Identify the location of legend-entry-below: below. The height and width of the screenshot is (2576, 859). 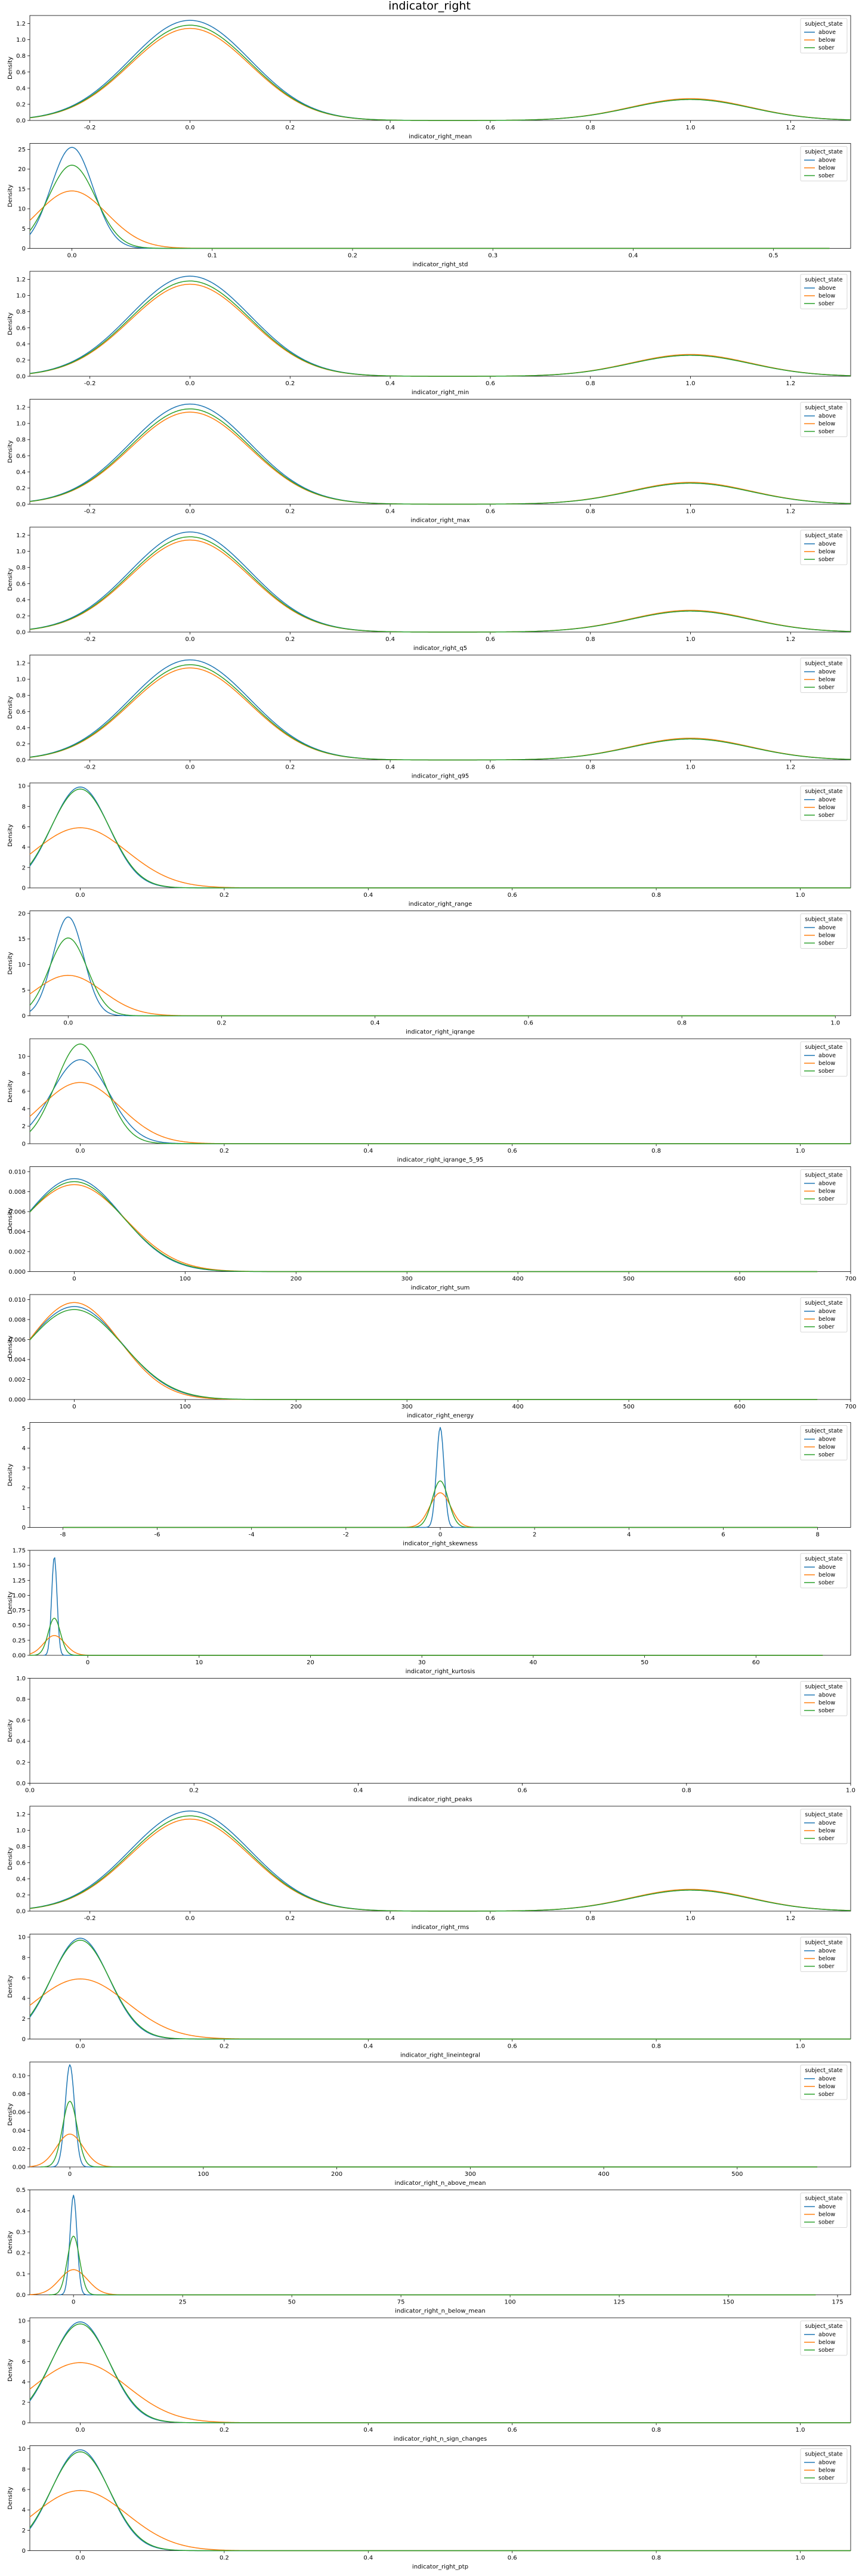
(827, 2215).